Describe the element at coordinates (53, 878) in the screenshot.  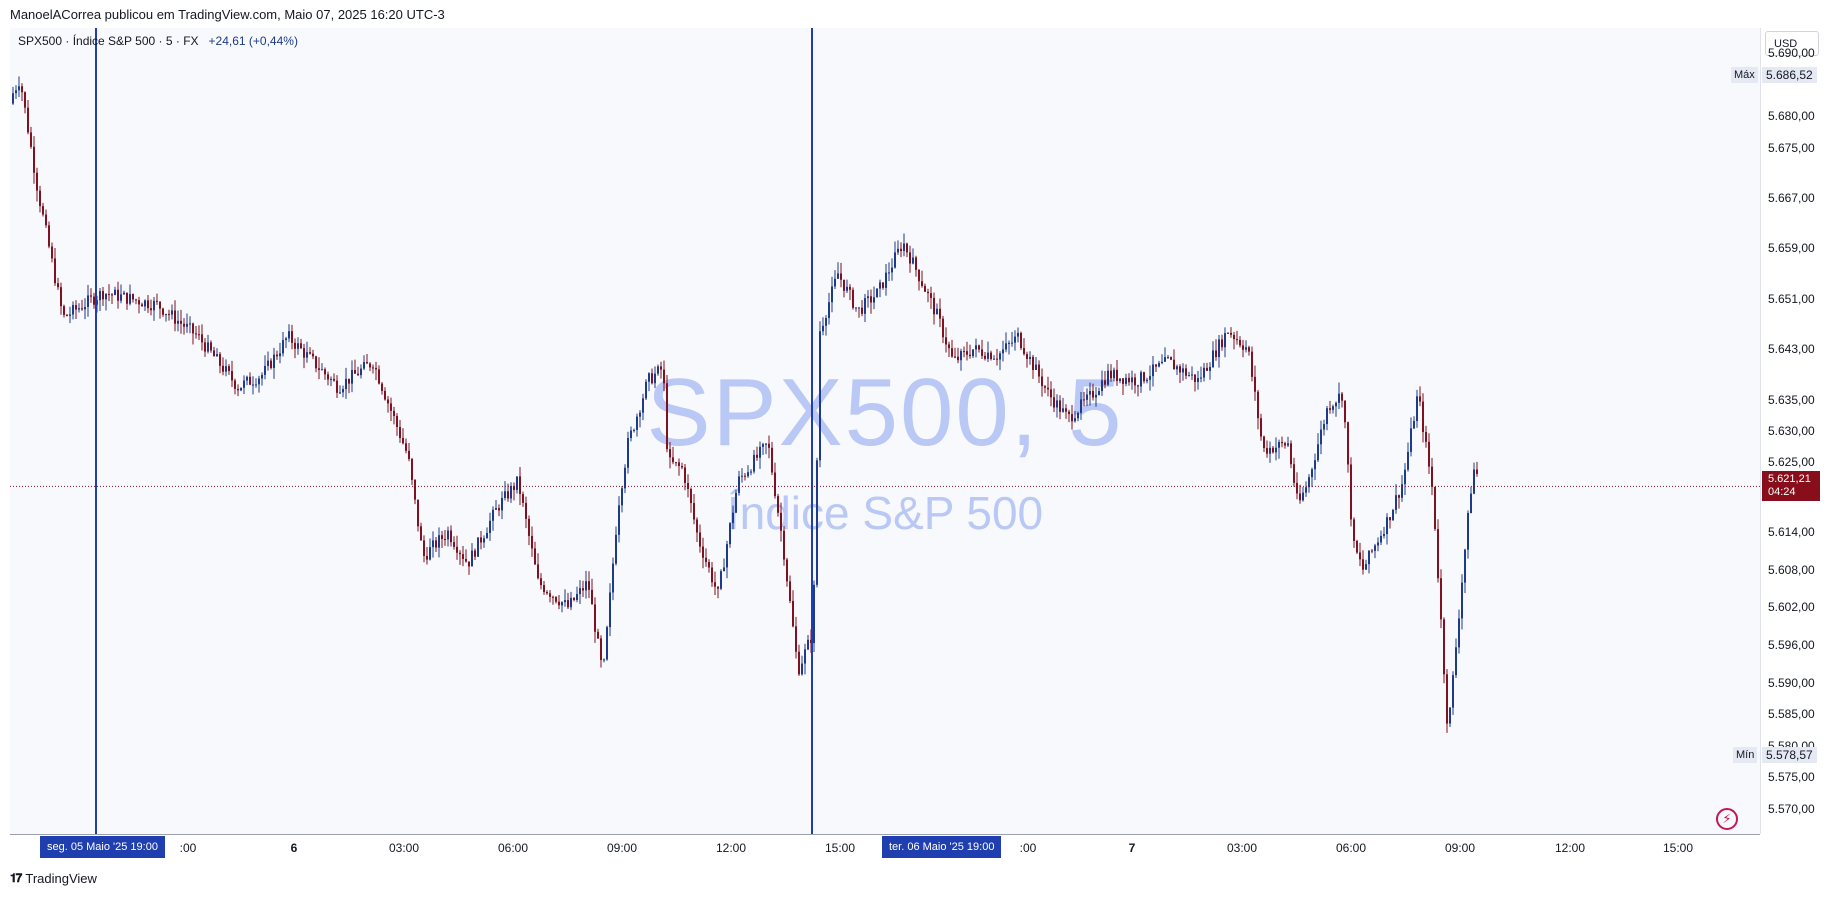
I see `footer-brand: 𝟏𝟕 TradingView` at that location.